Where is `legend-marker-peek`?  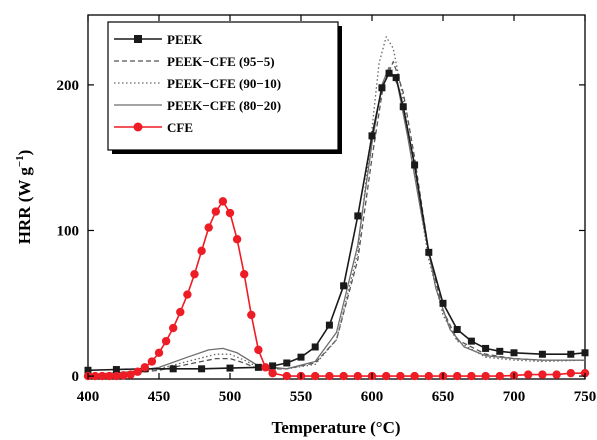
legend-marker-peek is located at coordinates (138, 39).